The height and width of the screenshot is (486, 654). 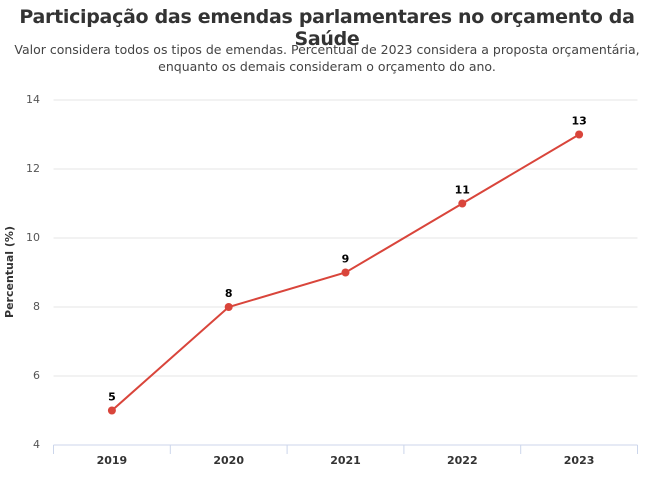 I want to click on data-label: 5, so click(x=112, y=397).